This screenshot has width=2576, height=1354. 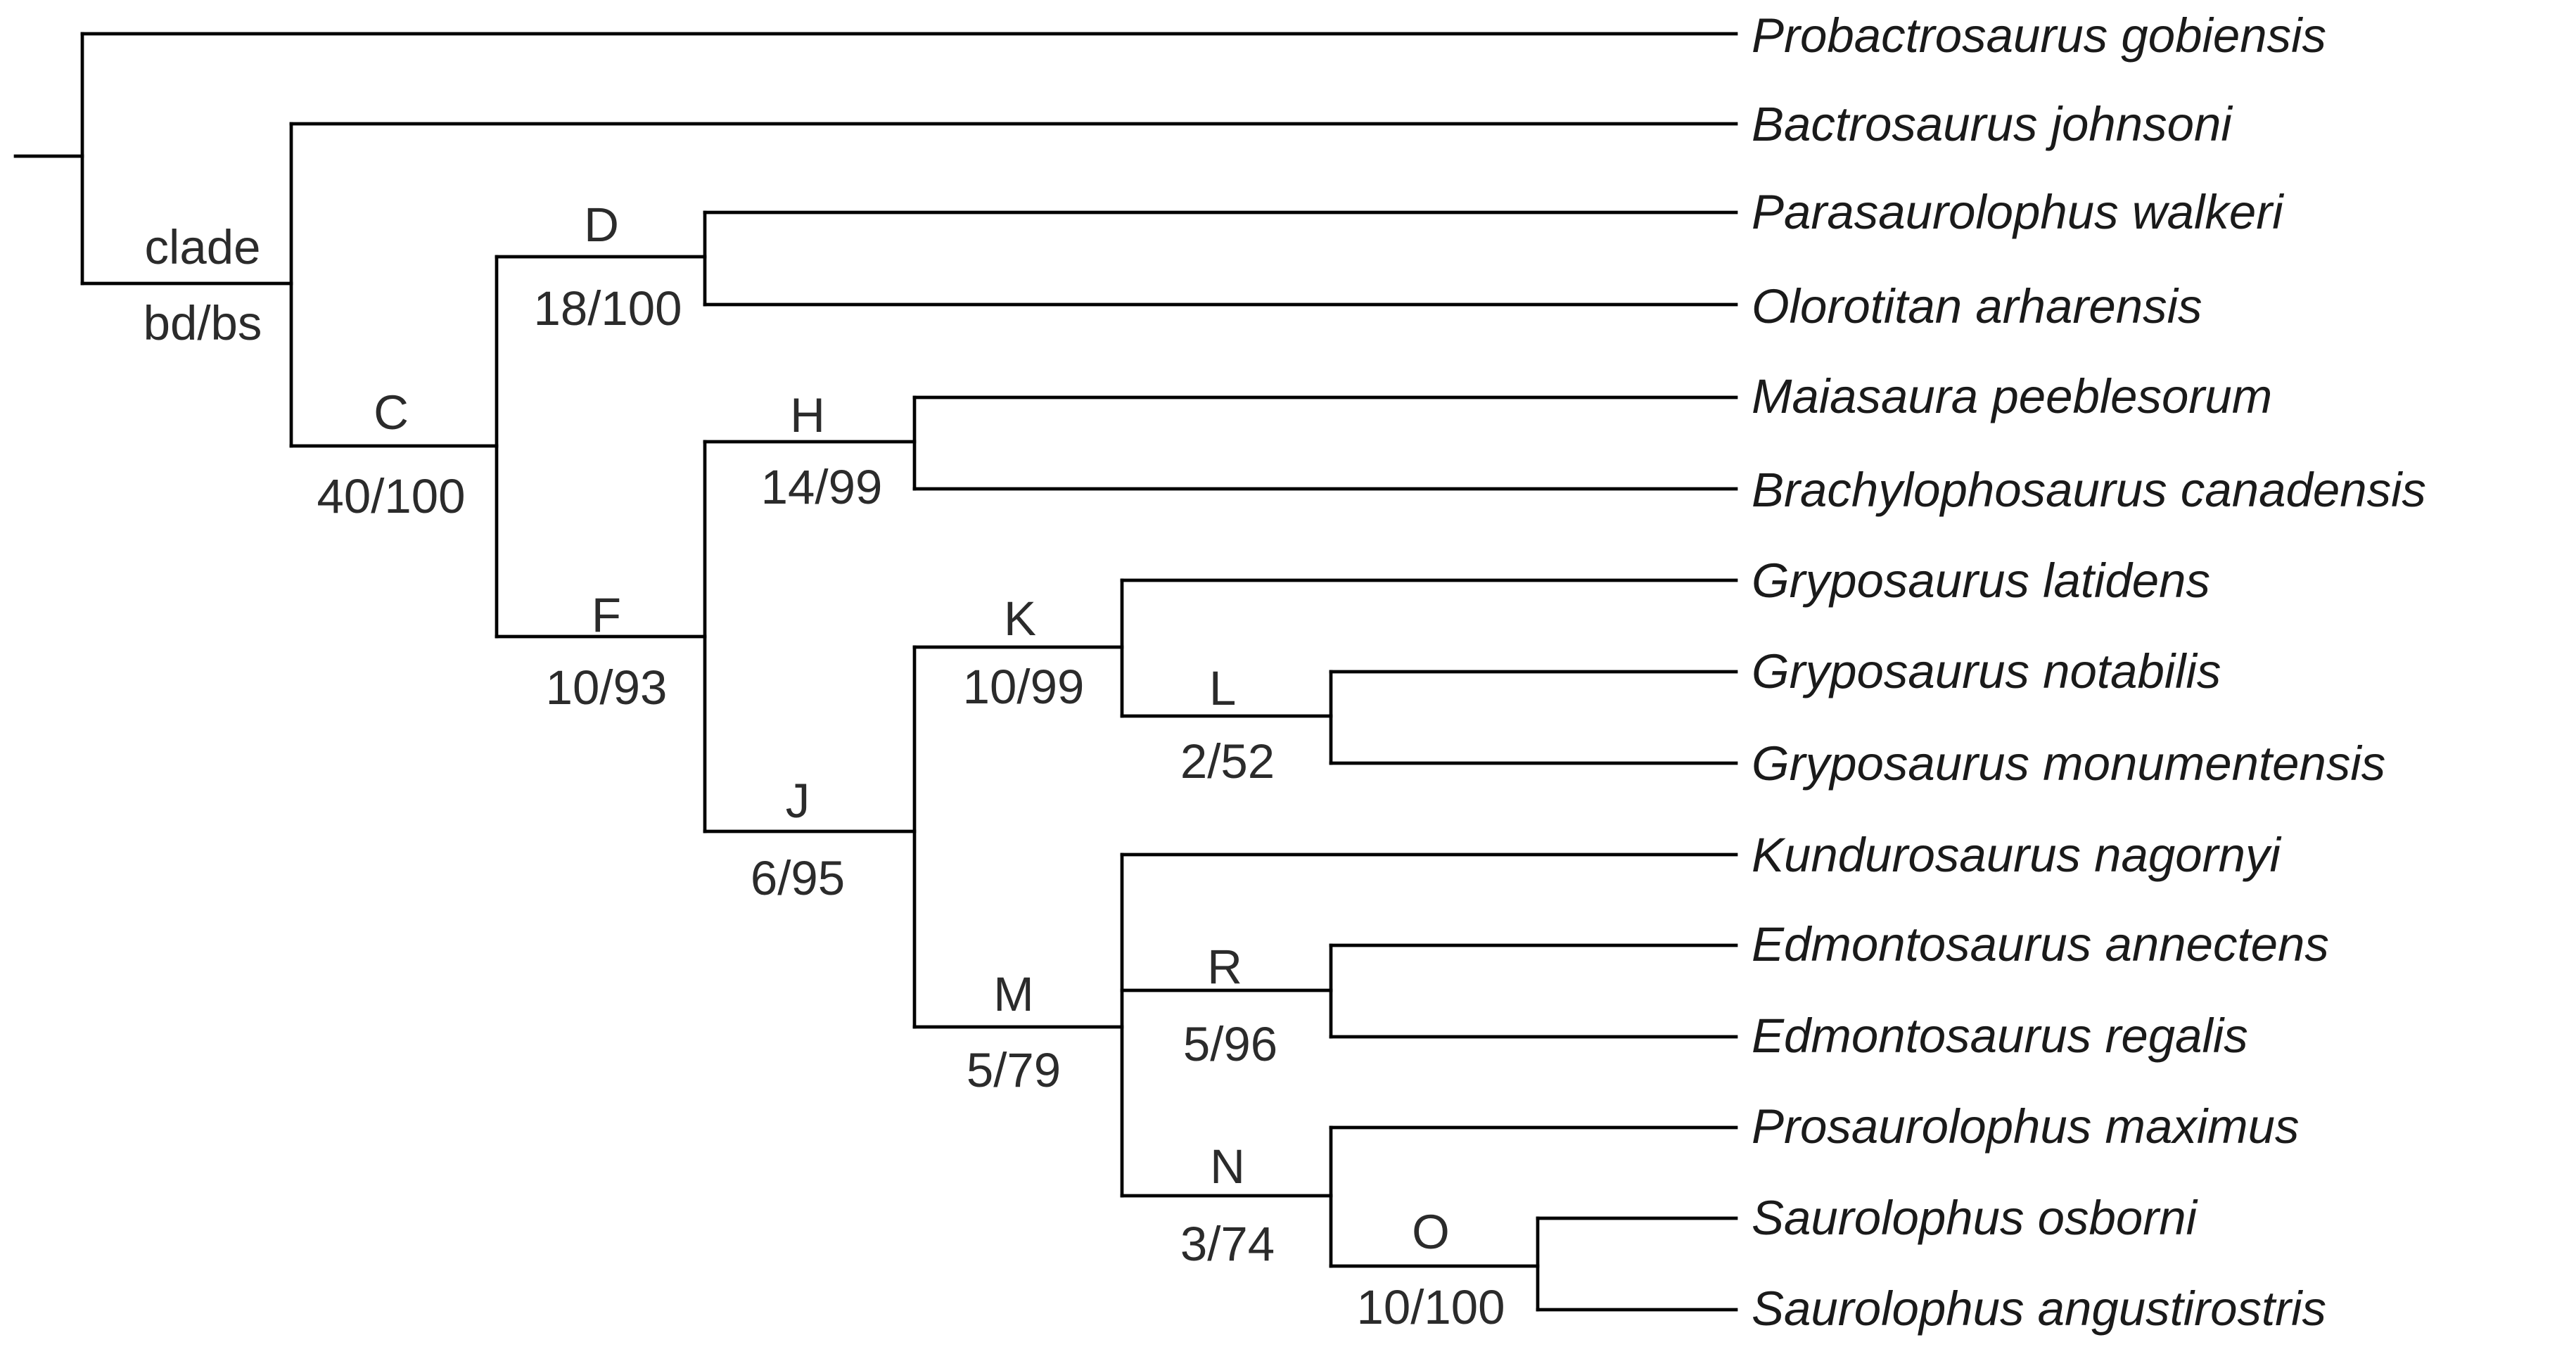 I want to click on taxon-label: Olorotitan arharensis, so click(x=1977, y=306).